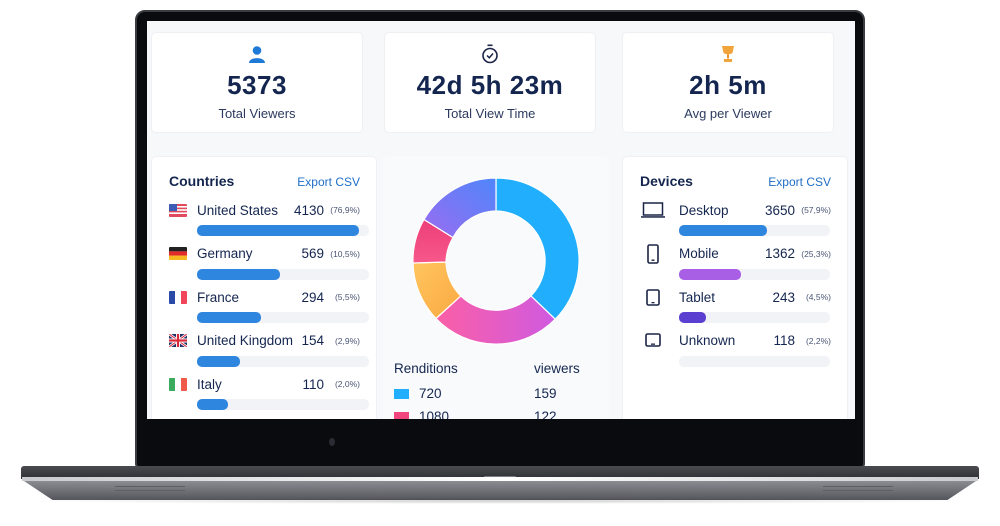 This screenshot has width=1000, height=526. What do you see at coordinates (257, 85) in the screenshot?
I see `stat-value: 5373` at bounding box center [257, 85].